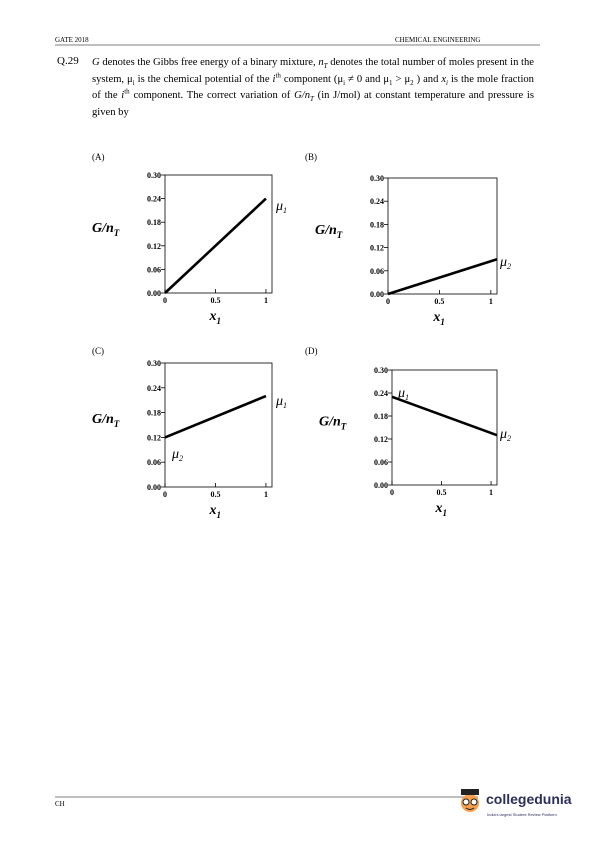 This screenshot has height=842, width=595. I want to click on question-segment: is the chemical potential of the, so click(203, 79).